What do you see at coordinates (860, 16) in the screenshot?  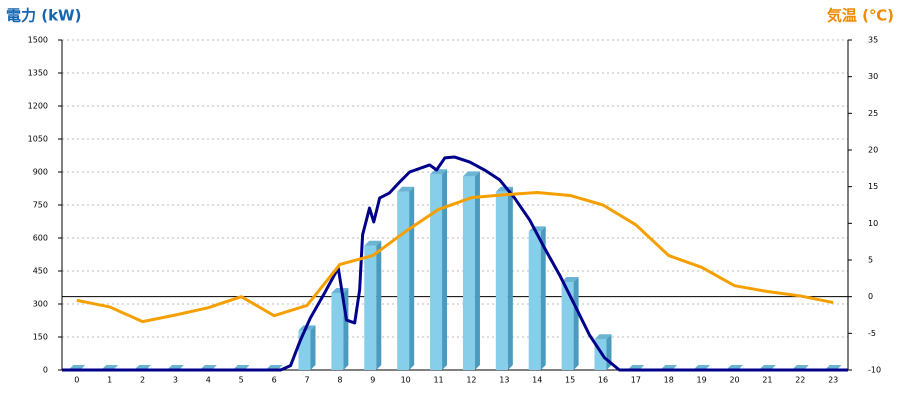 I see `y2-axis-title: 気温 (℃)` at bounding box center [860, 16].